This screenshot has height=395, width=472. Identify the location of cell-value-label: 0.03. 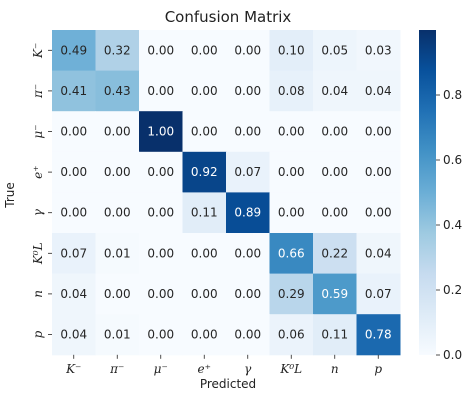
(378, 50).